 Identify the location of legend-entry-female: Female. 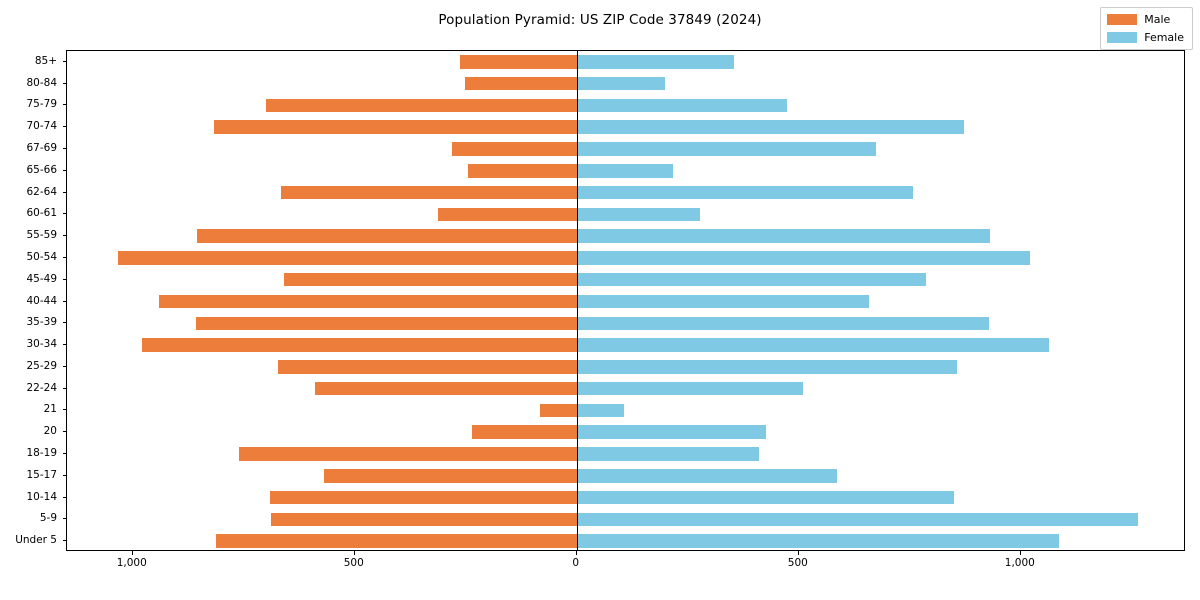
(1145, 37).